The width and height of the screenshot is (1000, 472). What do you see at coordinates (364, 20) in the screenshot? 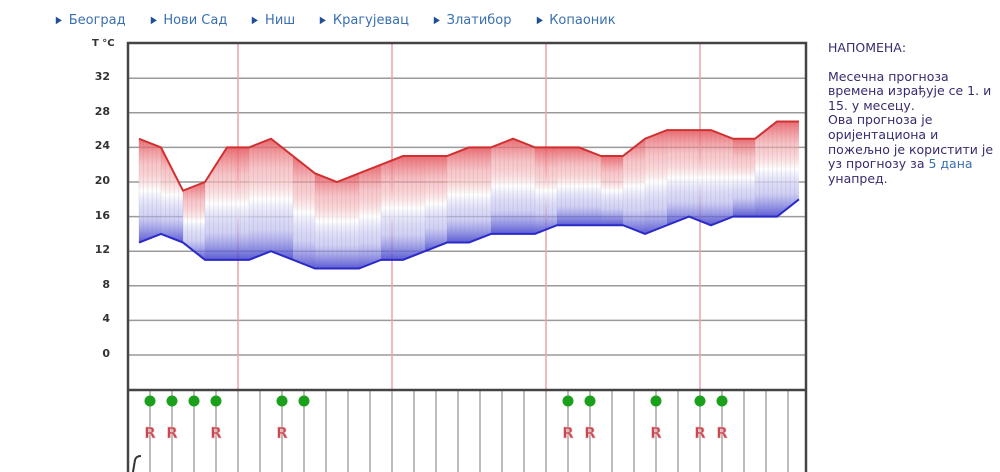
I see `nav-link-kragujevac: ▶ Крагујевац` at bounding box center [364, 20].